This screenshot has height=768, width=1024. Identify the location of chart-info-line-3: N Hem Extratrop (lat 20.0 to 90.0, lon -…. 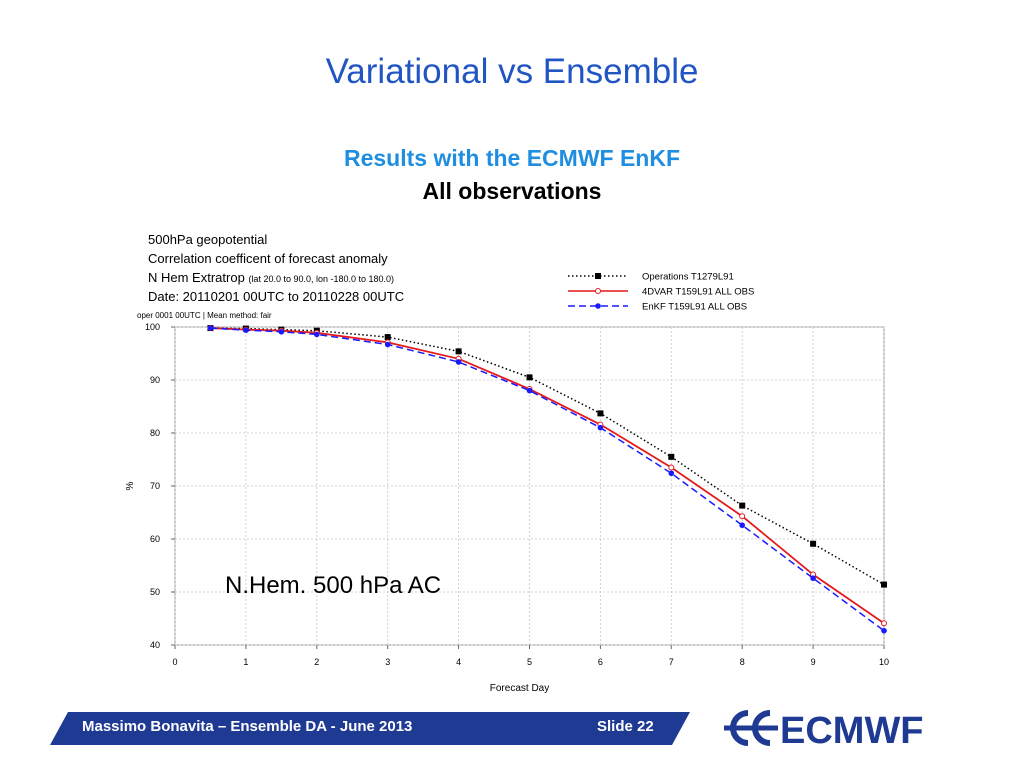
(271, 277).